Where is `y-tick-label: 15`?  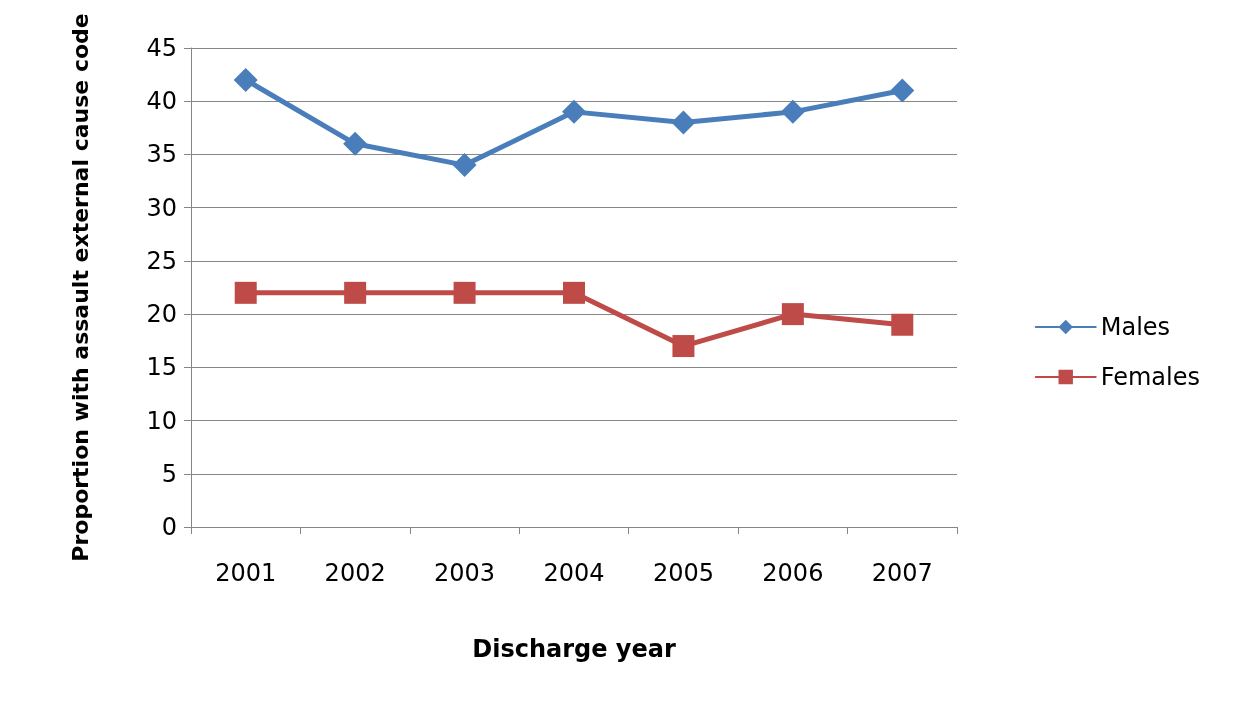 y-tick-label: 15 is located at coordinates (161, 367).